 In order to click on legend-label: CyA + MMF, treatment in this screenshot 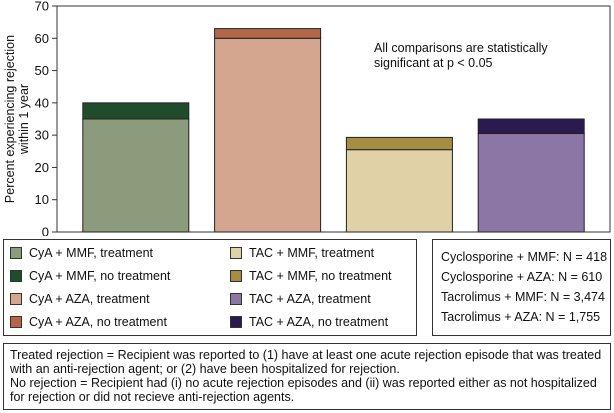, I will do `click(91, 253)`.